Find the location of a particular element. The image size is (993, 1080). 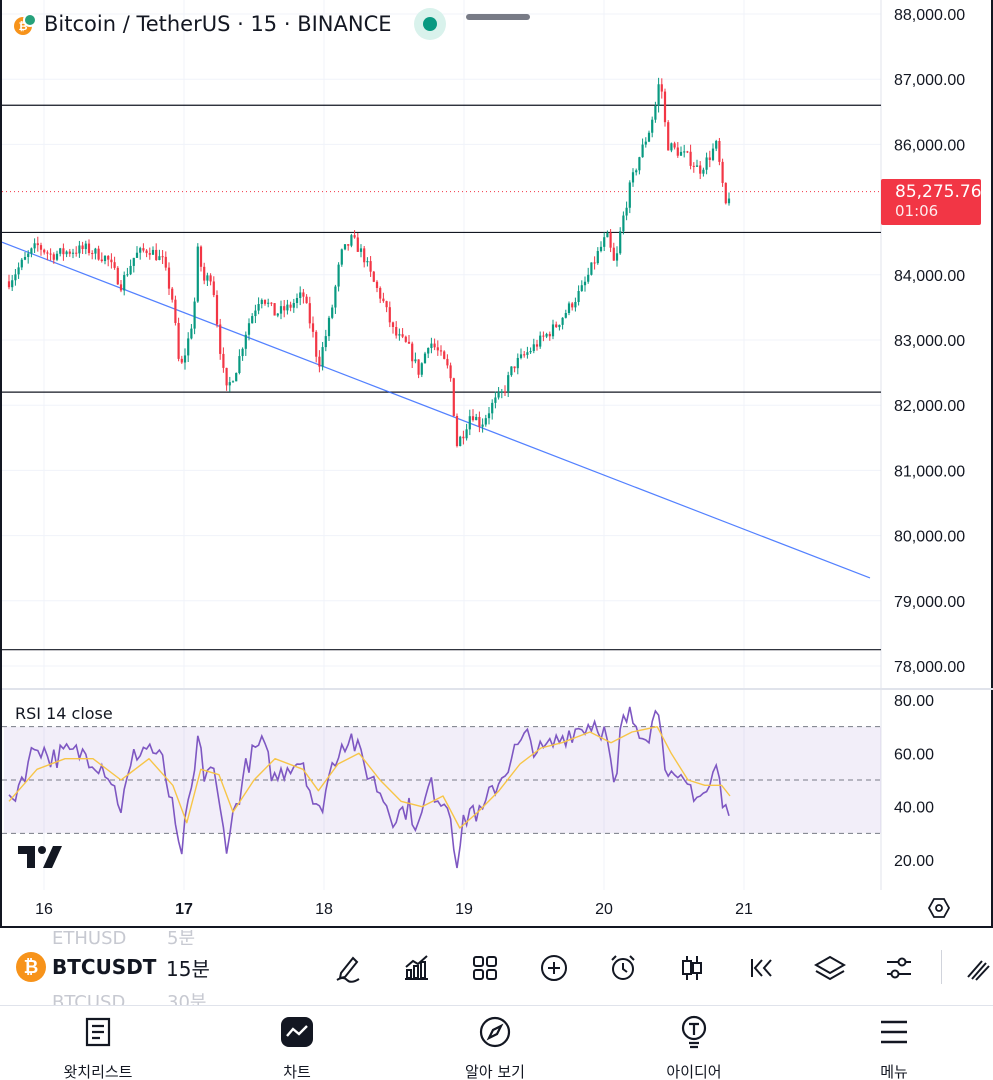

symbol-picker: ₿ BTCUSDT 15분 is located at coordinates (113, 967).